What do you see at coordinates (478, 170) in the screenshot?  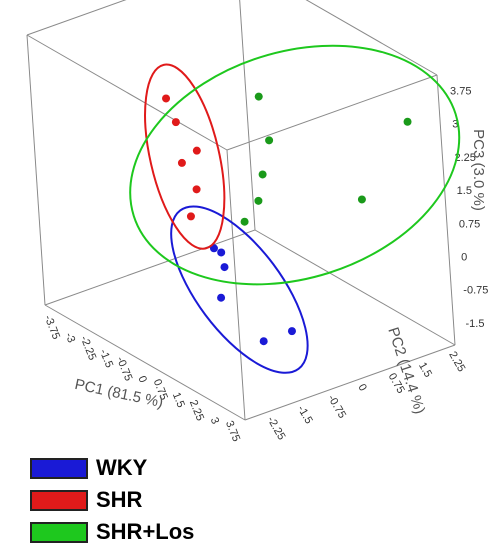 I see `z-axis-title: PC3 (3.0 %)` at bounding box center [478, 170].